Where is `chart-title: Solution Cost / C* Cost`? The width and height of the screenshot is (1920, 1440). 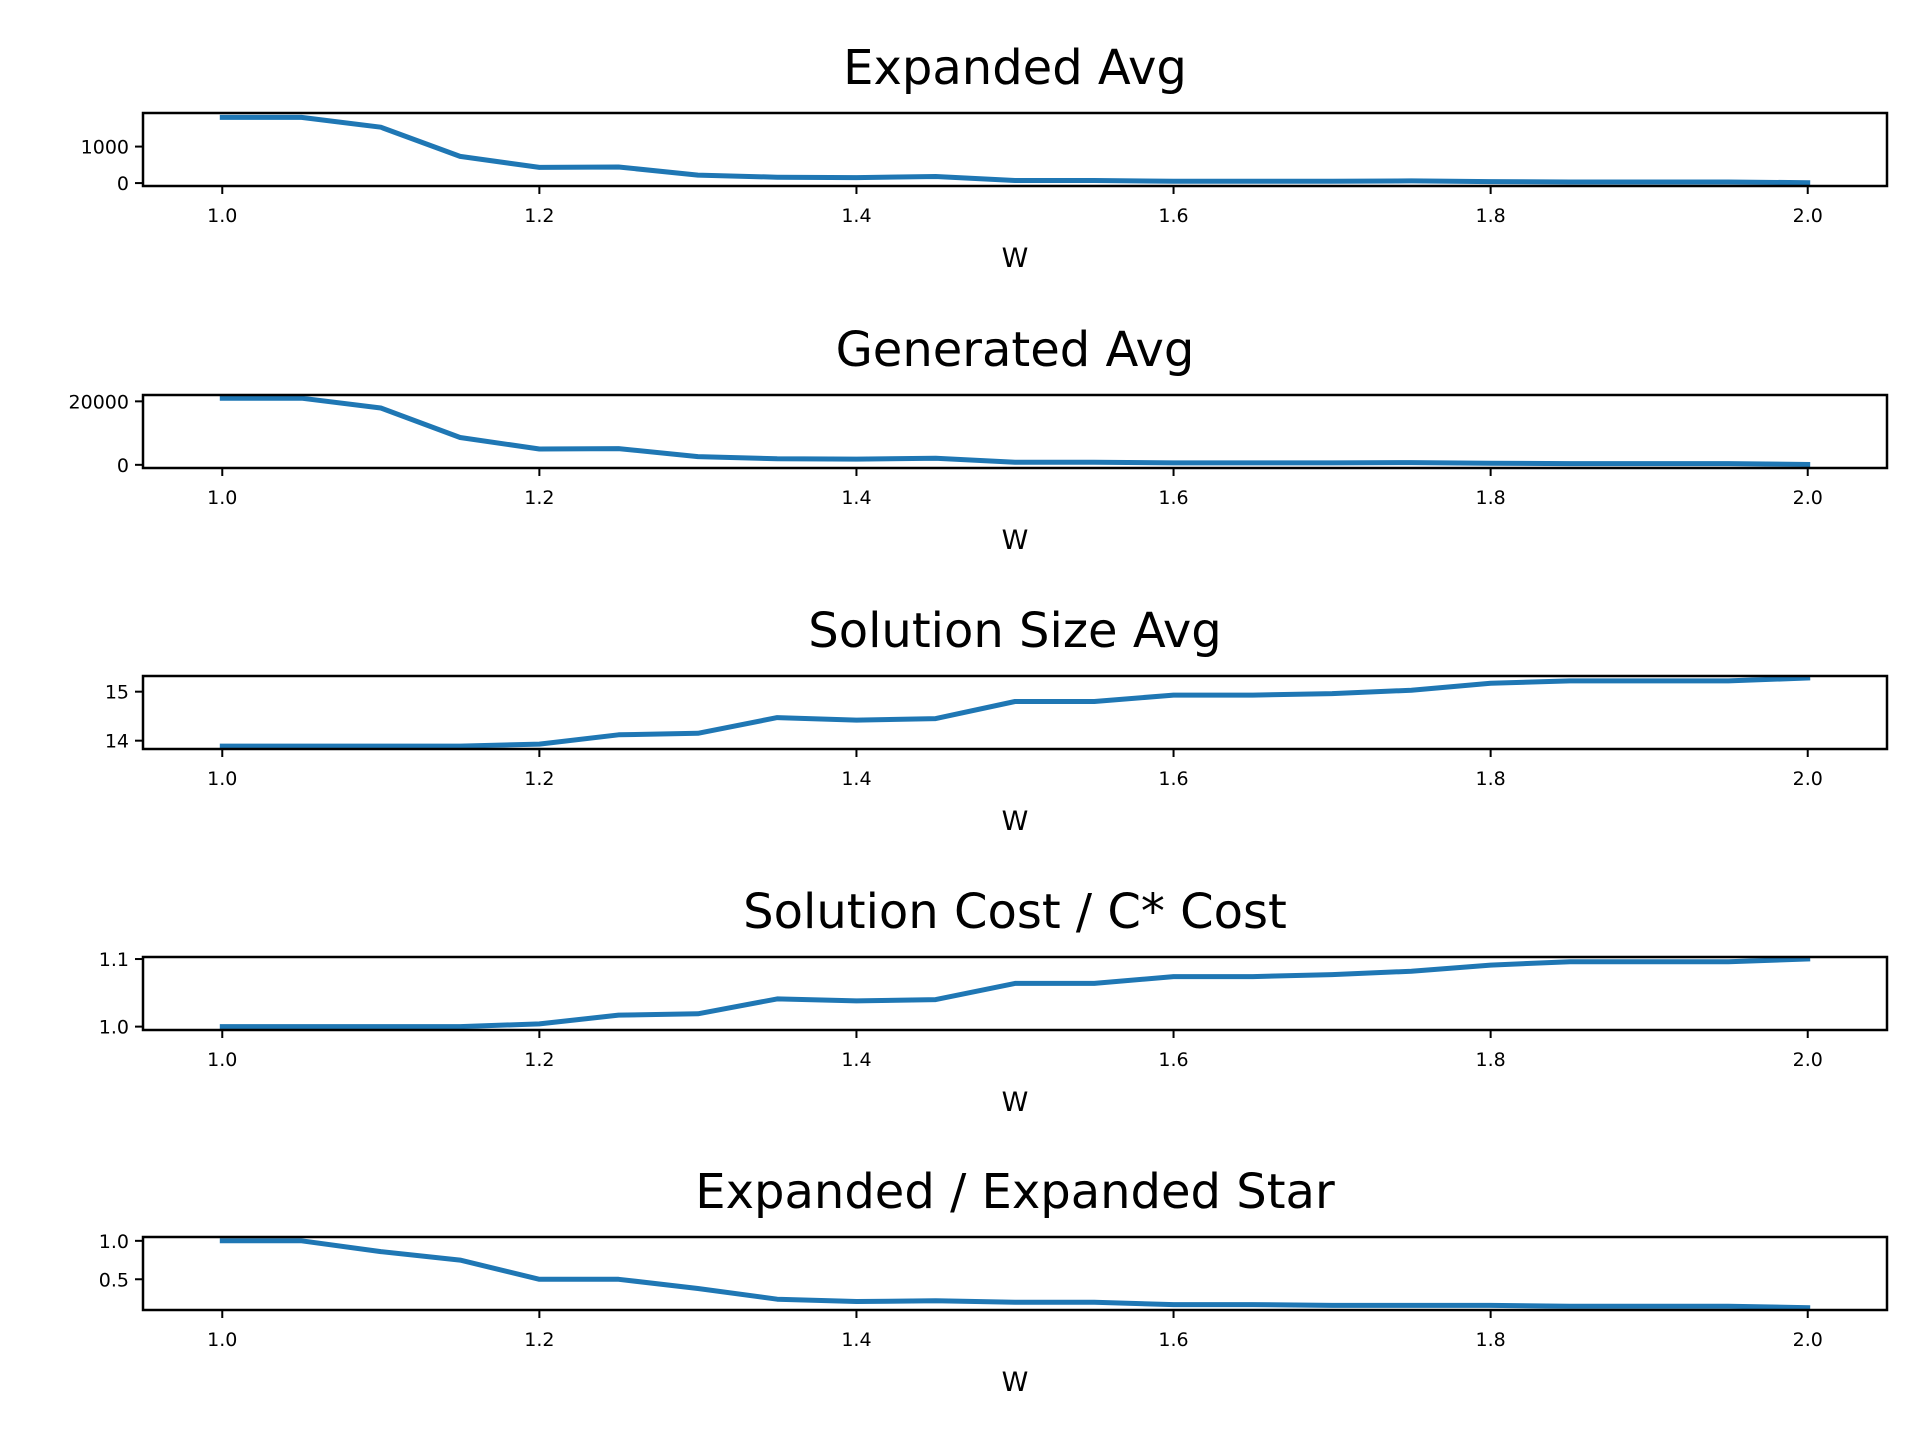 chart-title: Solution Cost / C* Cost is located at coordinates (1015, 912).